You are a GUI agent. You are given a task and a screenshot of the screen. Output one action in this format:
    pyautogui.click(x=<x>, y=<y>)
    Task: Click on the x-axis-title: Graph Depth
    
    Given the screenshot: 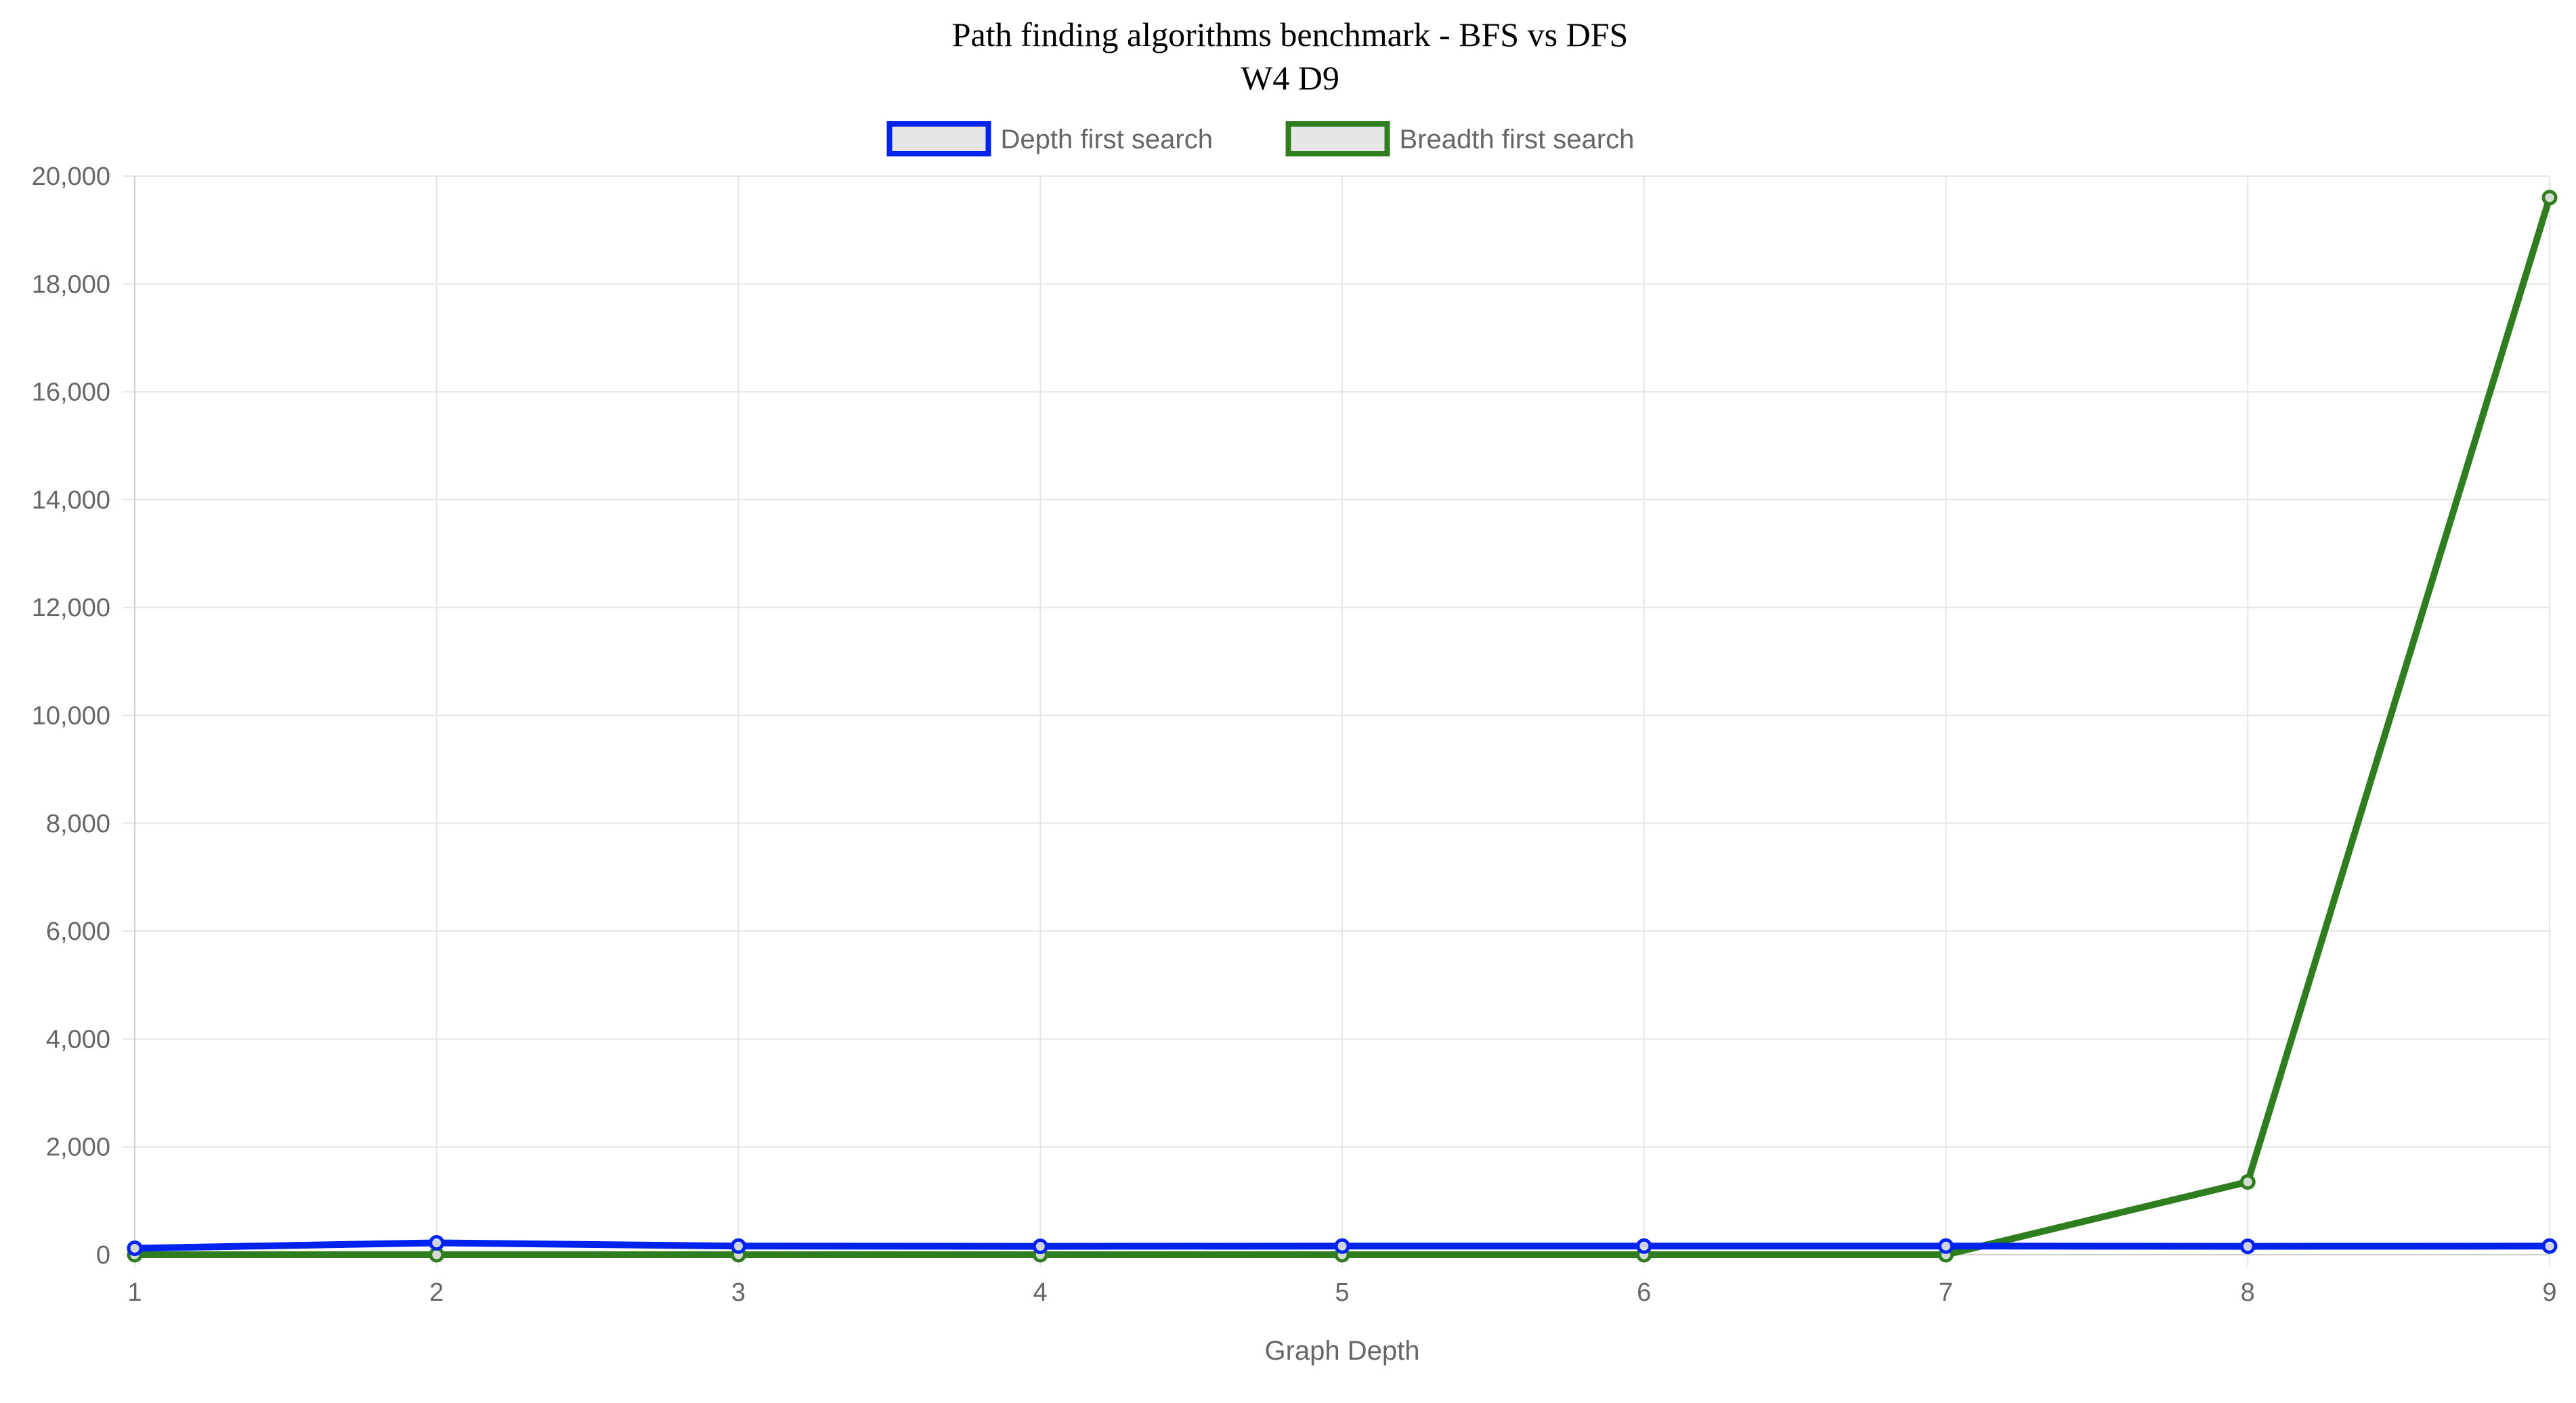 What is the action you would take?
    pyautogui.click(x=1341, y=1351)
    